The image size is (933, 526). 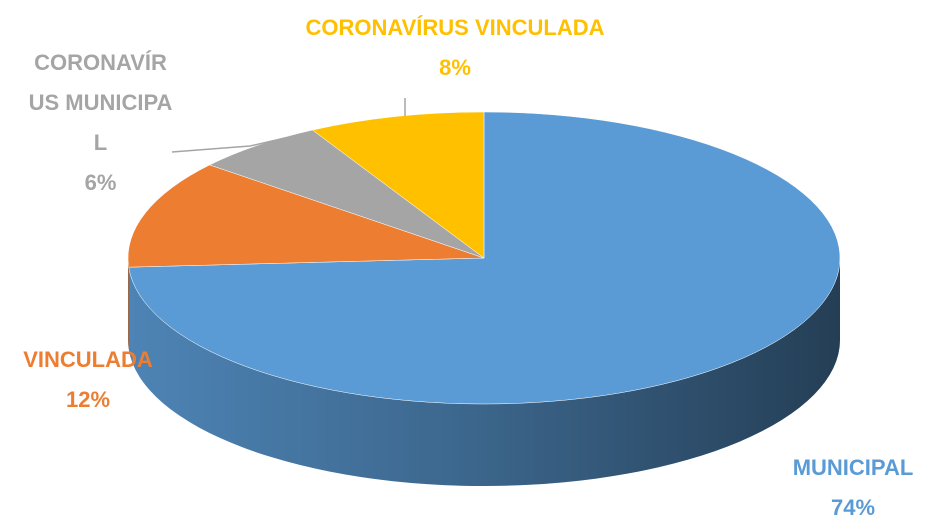 What do you see at coordinates (853, 507) in the screenshot?
I see `value-label: 74%` at bounding box center [853, 507].